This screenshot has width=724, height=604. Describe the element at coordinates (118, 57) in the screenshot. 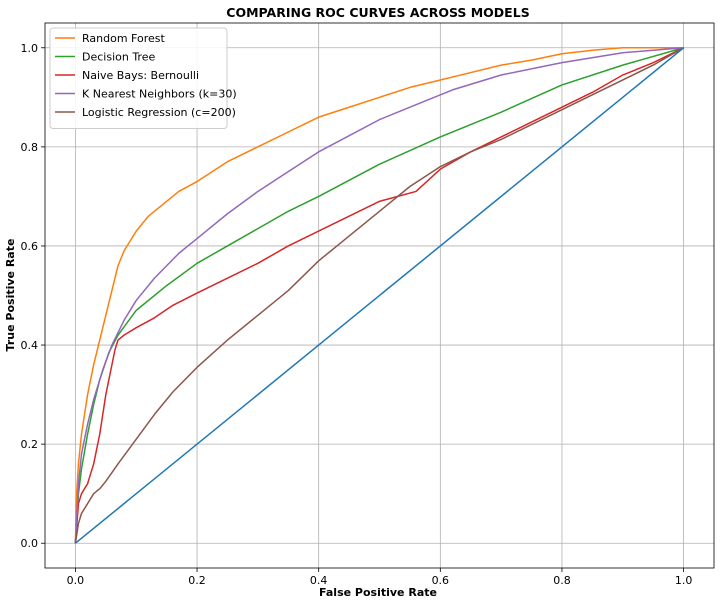

I see `legend-entry: Decision Tree` at that location.